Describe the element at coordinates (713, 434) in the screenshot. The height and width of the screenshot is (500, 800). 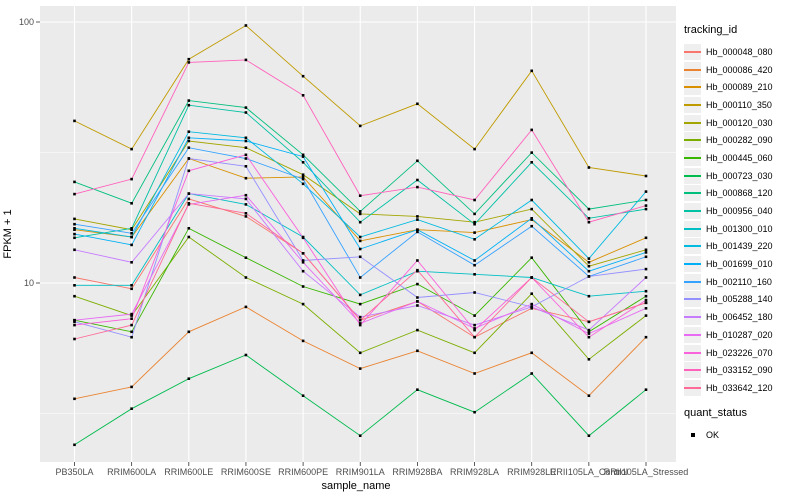
I see `legend-entry-label: OK` at that location.